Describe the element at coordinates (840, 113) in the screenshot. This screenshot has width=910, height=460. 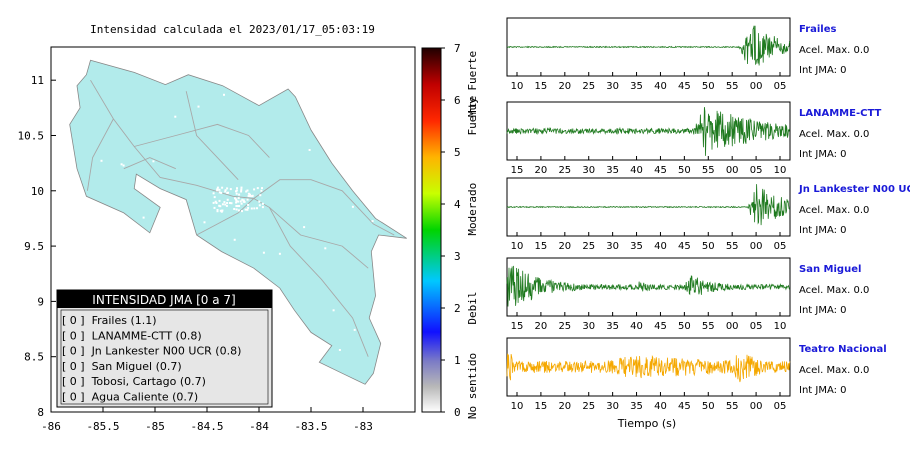
I see `station-name: LANAMME-CTT` at that location.